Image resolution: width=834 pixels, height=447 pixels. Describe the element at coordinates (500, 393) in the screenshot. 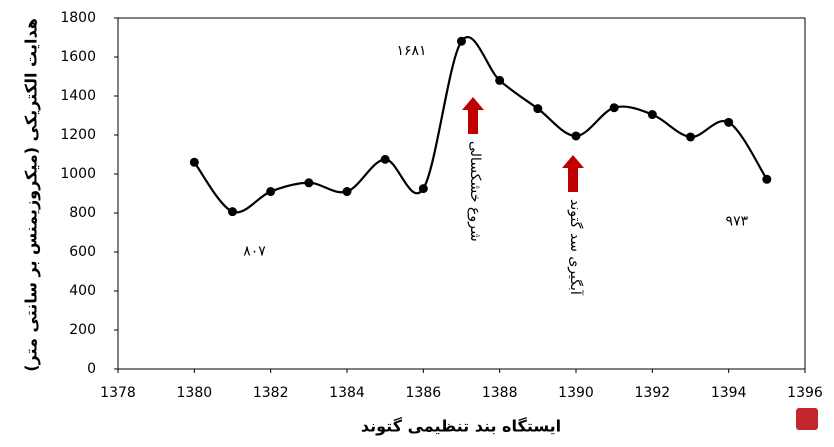

I see `x-tick-label: 1388` at that location.